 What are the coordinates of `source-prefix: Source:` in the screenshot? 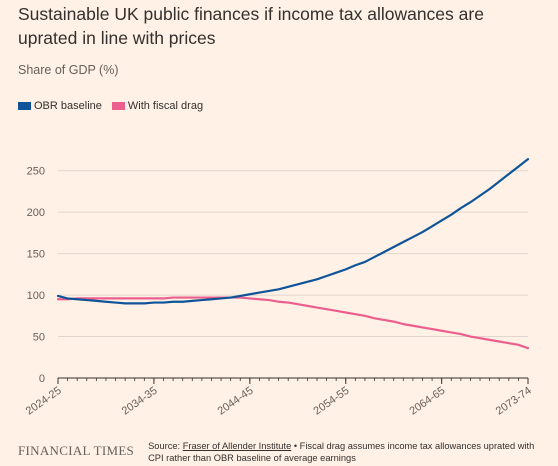 It's located at (165, 446).